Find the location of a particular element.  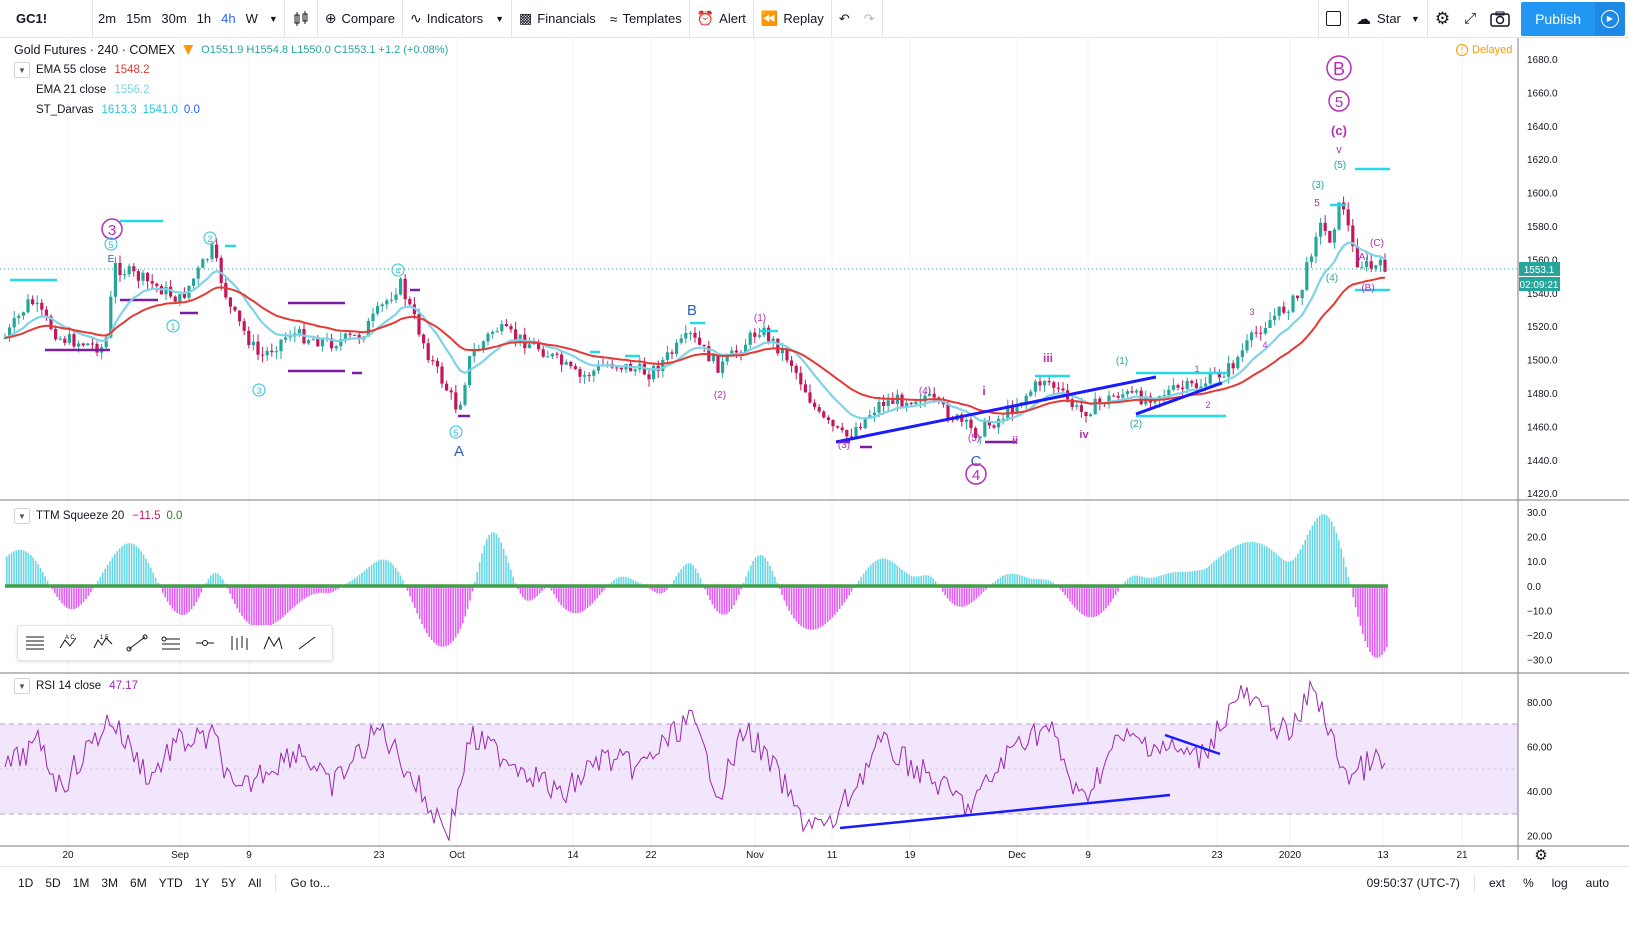

fullscreen-layout-button is located at coordinates (1333, 19).